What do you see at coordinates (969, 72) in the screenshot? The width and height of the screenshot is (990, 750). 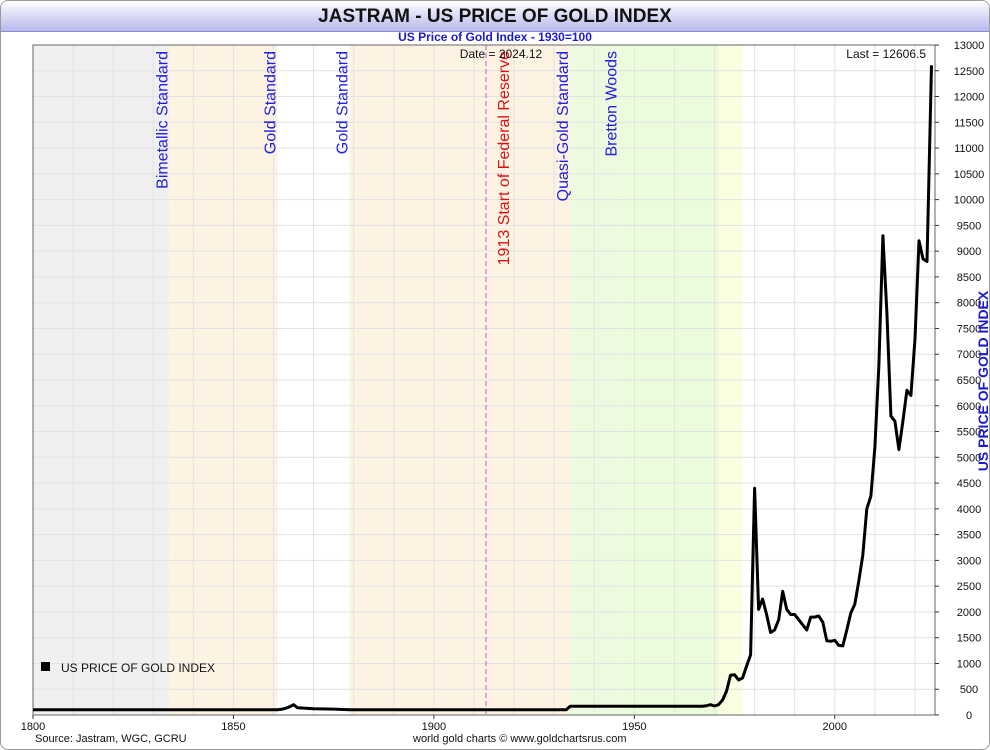 I see `y-tick-label: 12500` at bounding box center [969, 72].